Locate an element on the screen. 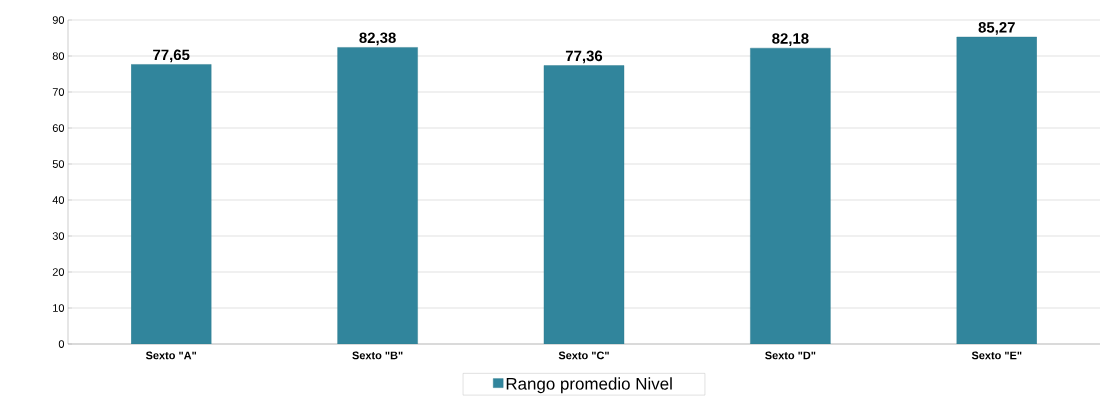 The image size is (1115, 412). y-tick-label: 80 is located at coordinates (58, 56).